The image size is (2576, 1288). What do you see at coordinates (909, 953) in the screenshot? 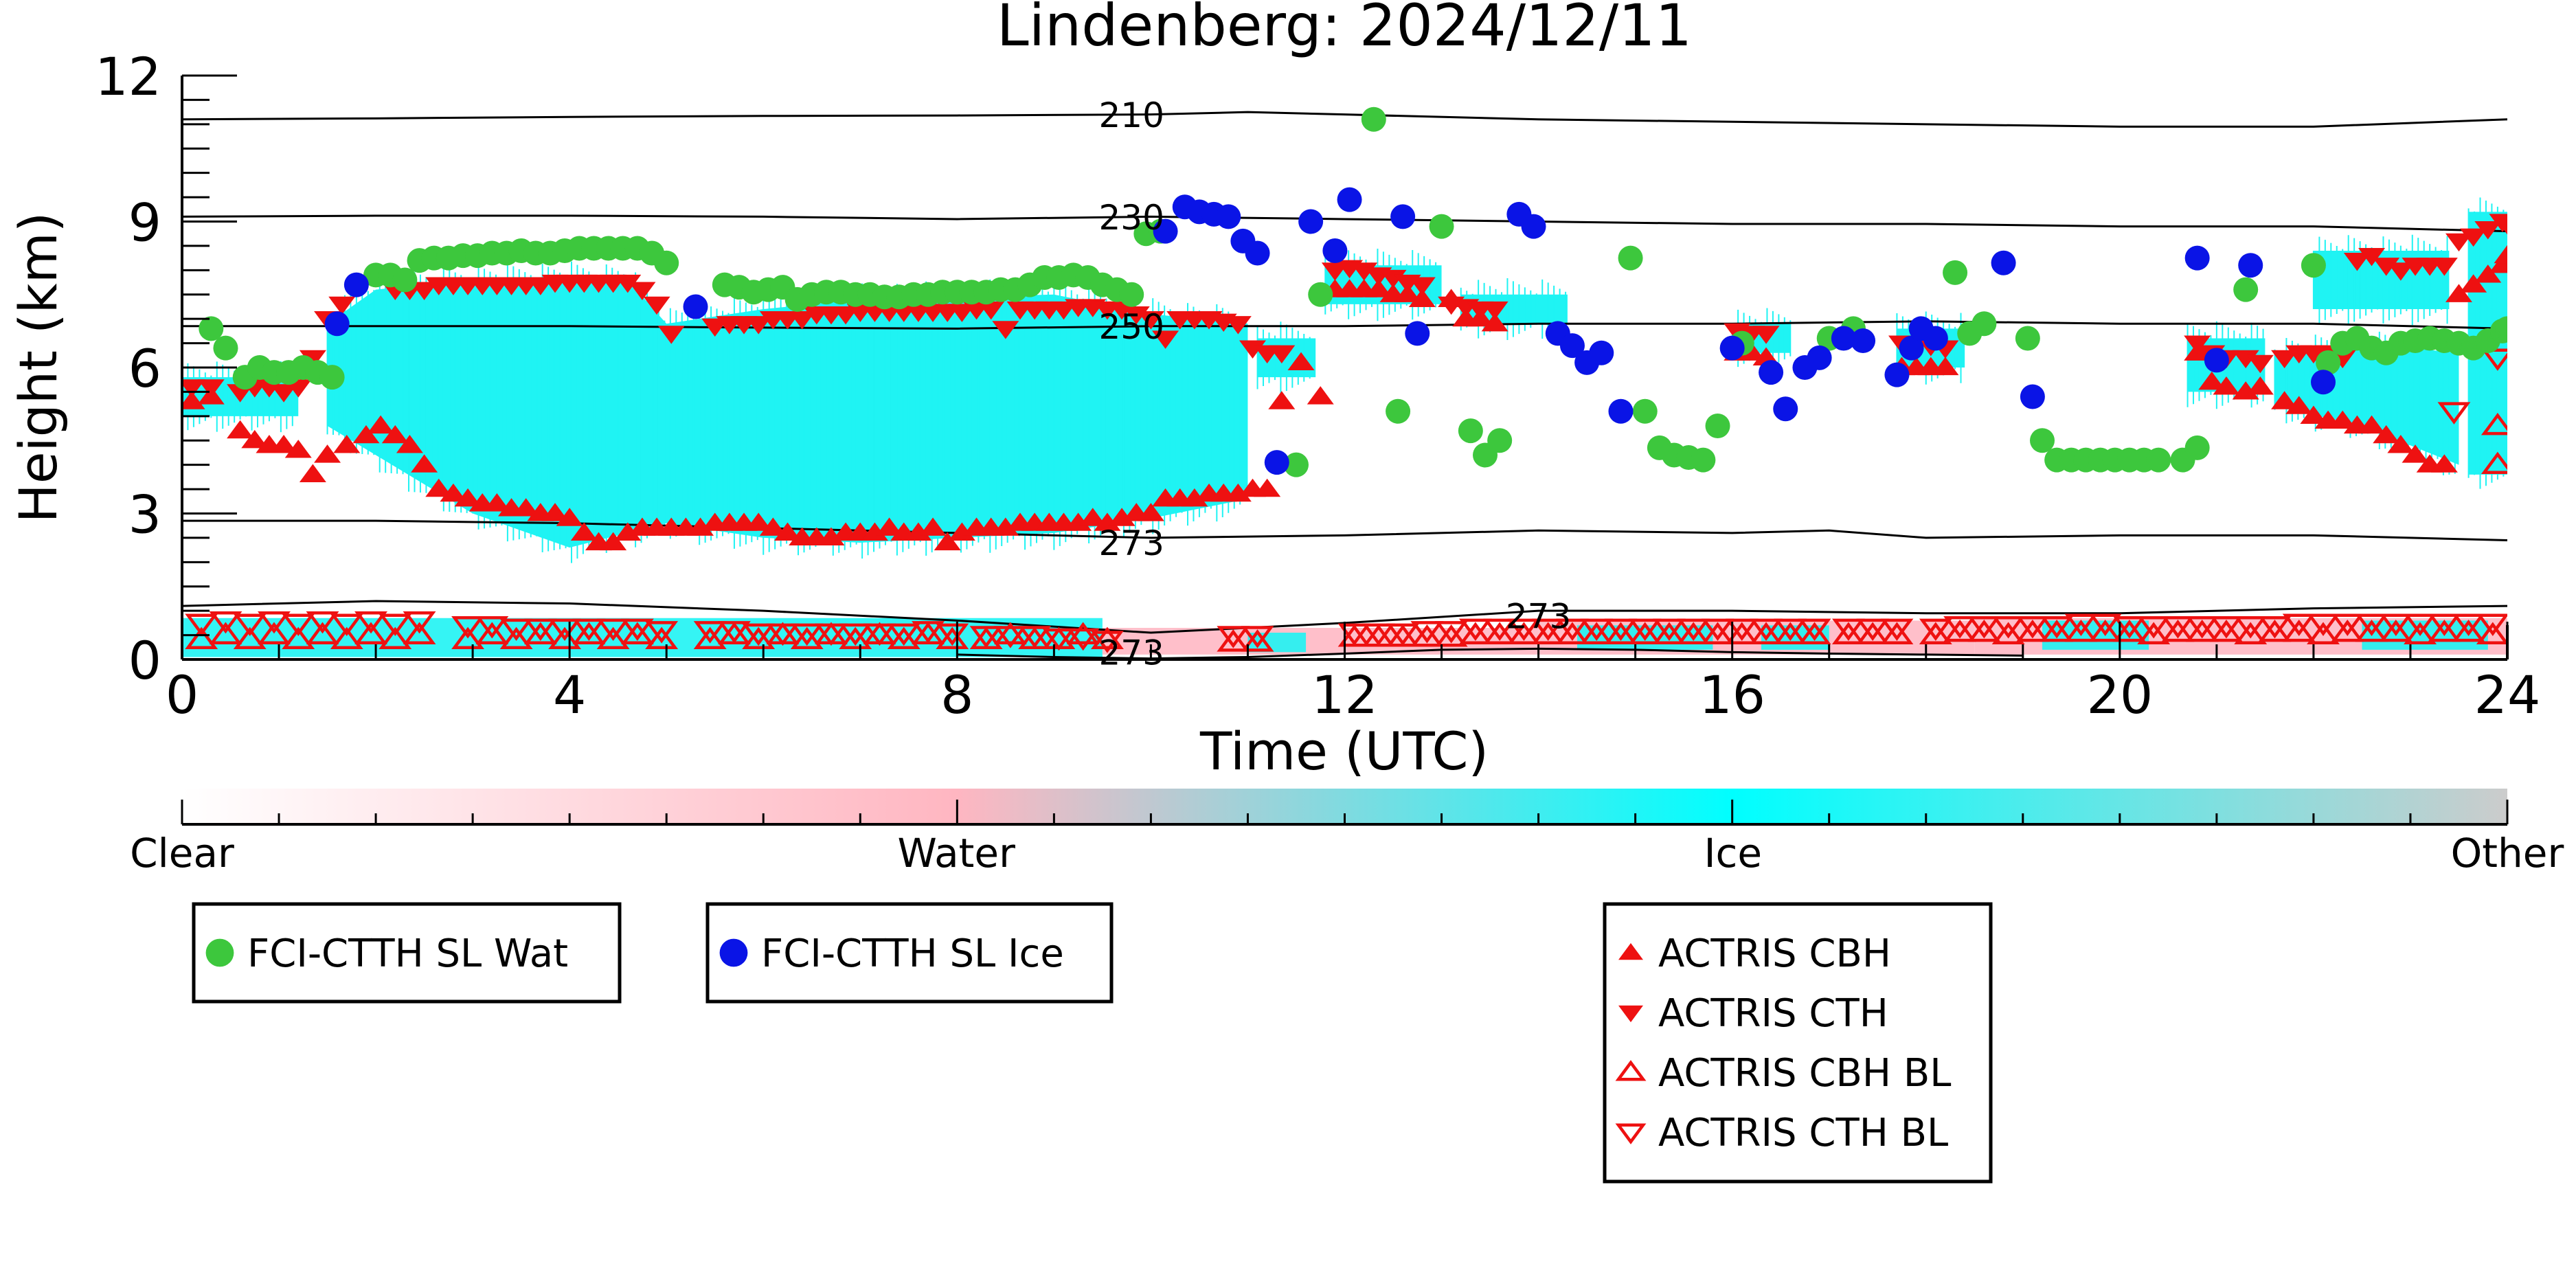
I see `legend-box-2: FCI-CTTH SL Ice` at bounding box center [909, 953].